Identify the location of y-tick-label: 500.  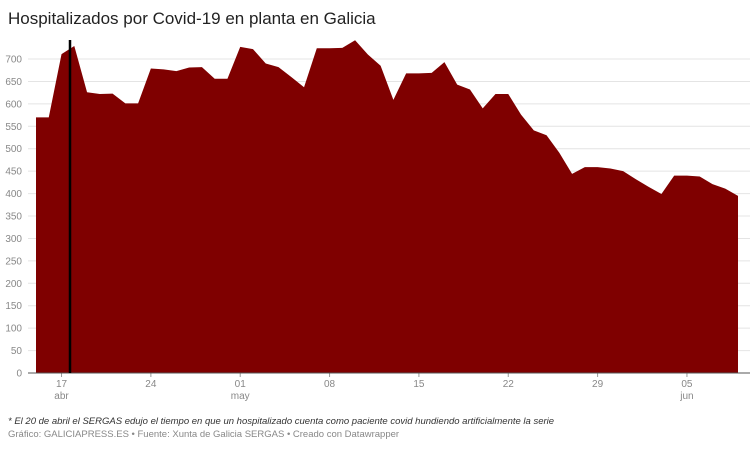
(13, 149).